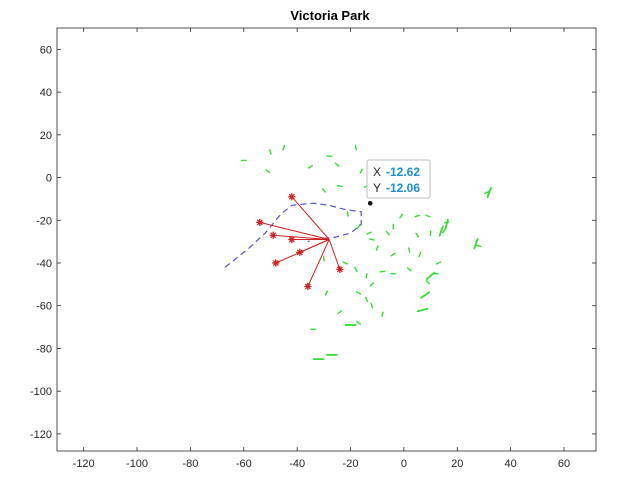 The image size is (622, 495). What do you see at coordinates (510, 464) in the screenshot?
I see `x-tick-label: 40` at bounding box center [510, 464].